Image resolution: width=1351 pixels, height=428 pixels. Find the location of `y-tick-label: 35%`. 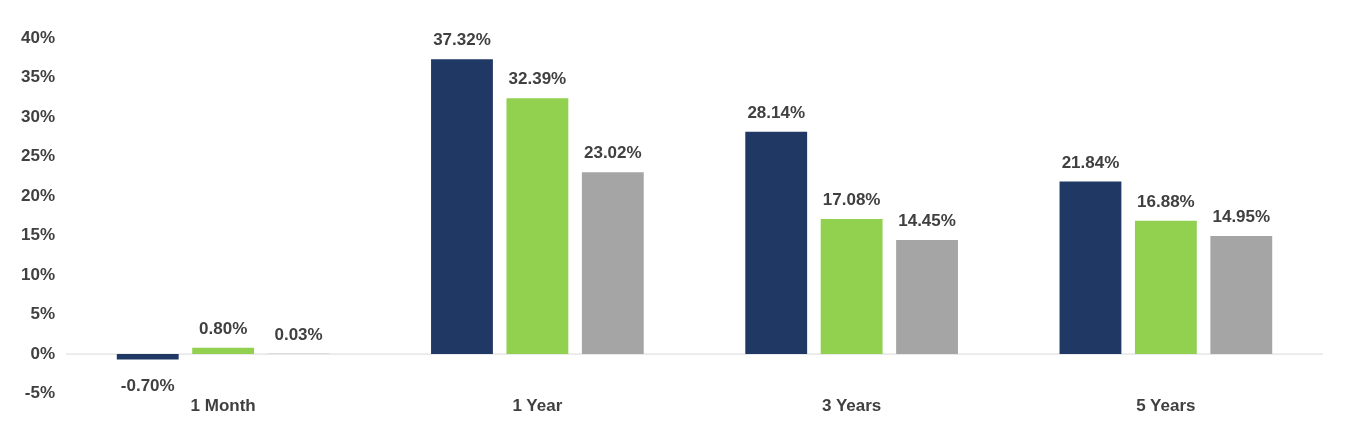

y-tick-label: 35% is located at coordinates (38, 77).